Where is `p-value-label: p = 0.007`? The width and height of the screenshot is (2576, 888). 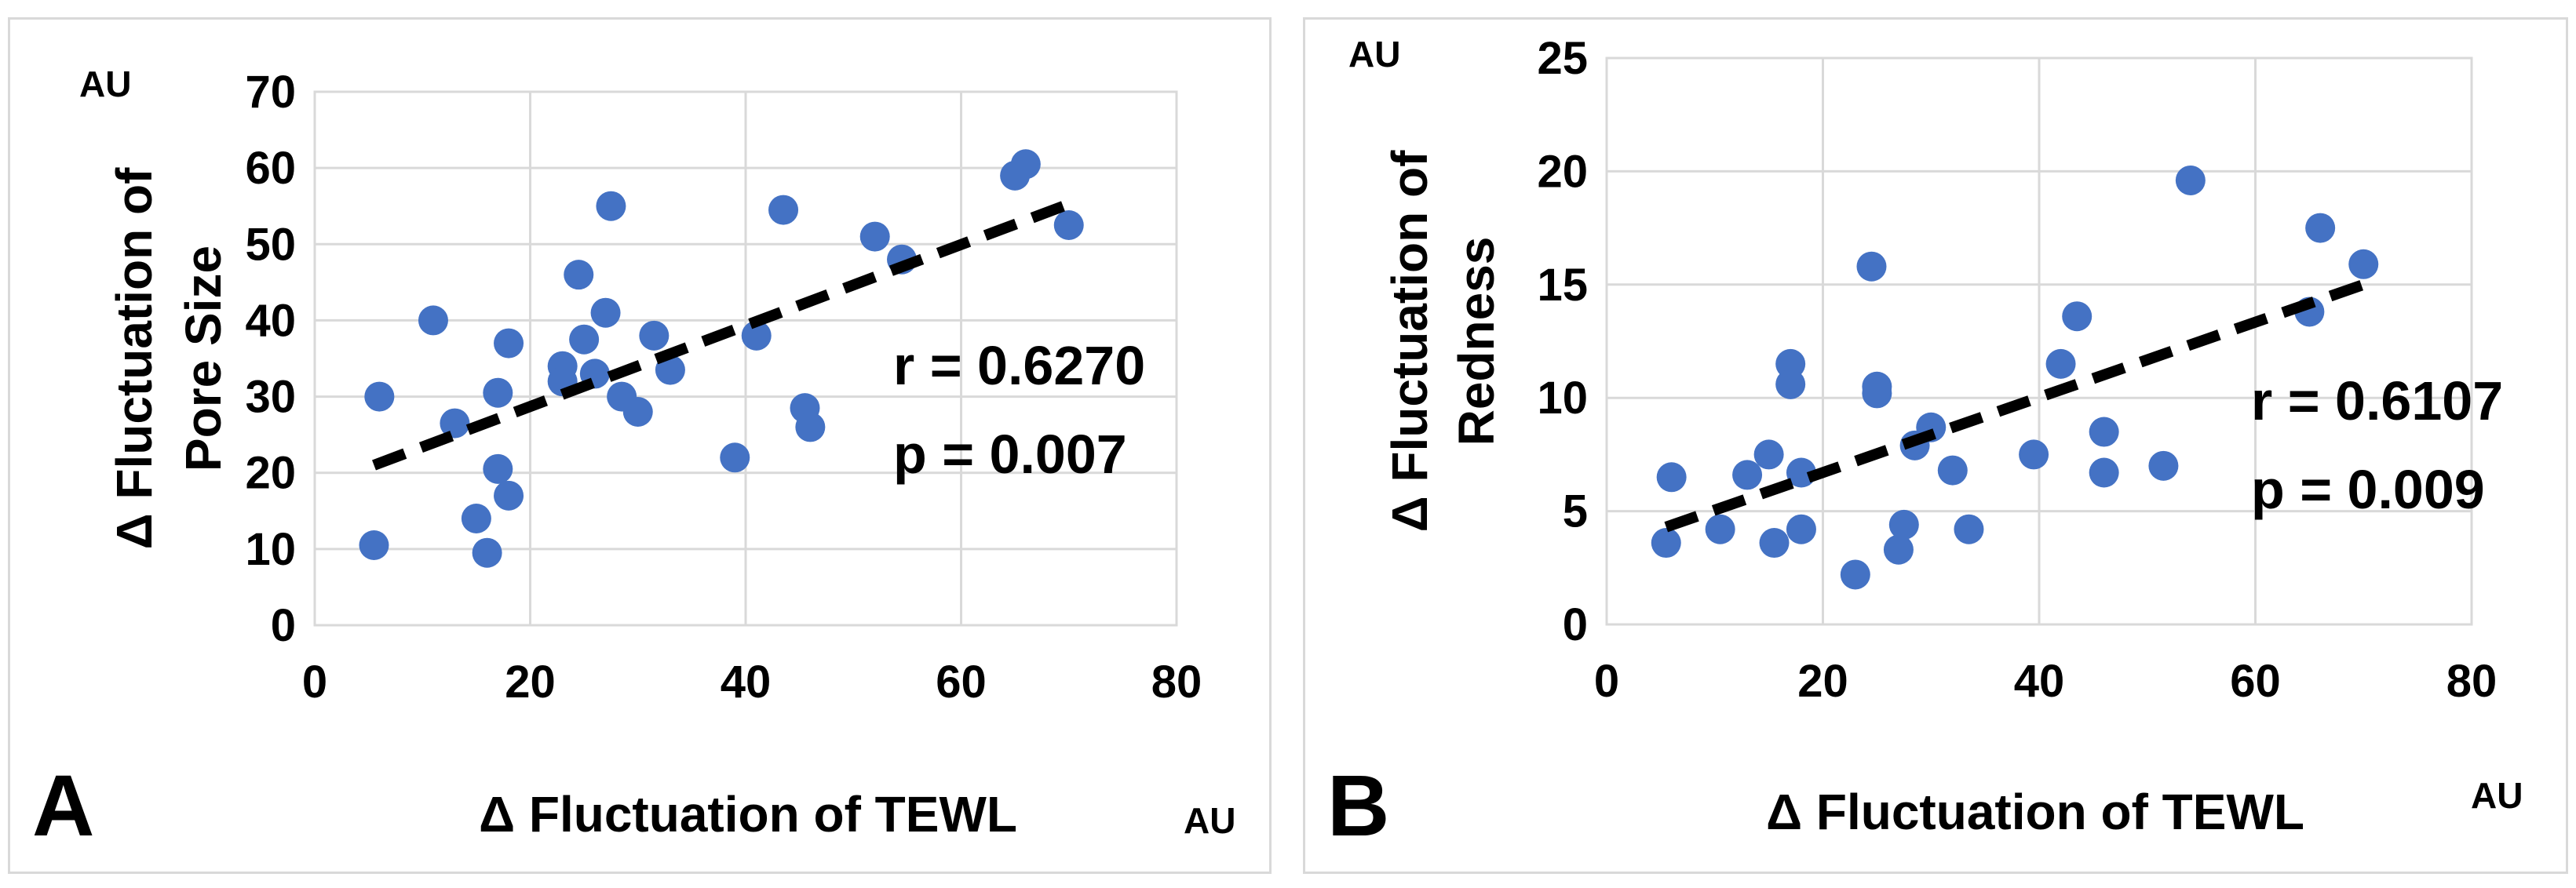
p-value-label: p = 0.007 is located at coordinates (1010, 455).